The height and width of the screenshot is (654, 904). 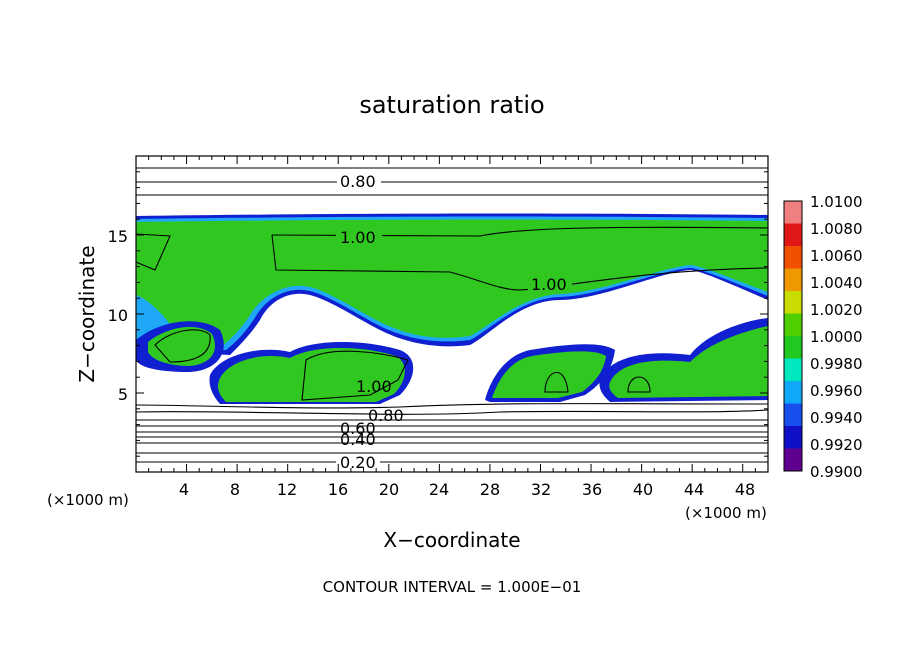 I want to click on z-unit-label: (×1000 m), so click(x=88, y=500).